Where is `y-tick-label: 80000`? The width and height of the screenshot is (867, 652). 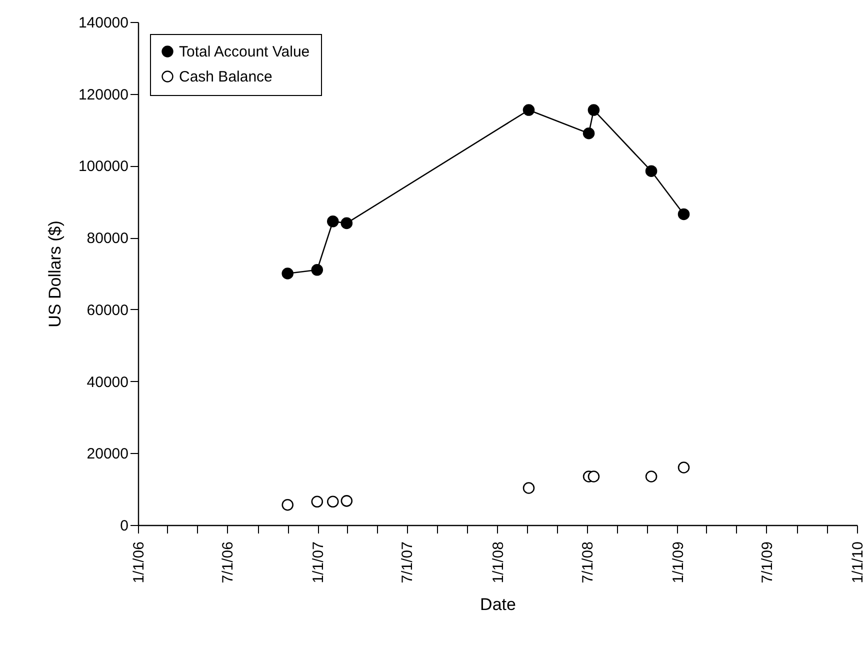 y-tick-label: 80000 is located at coordinates (107, 239).